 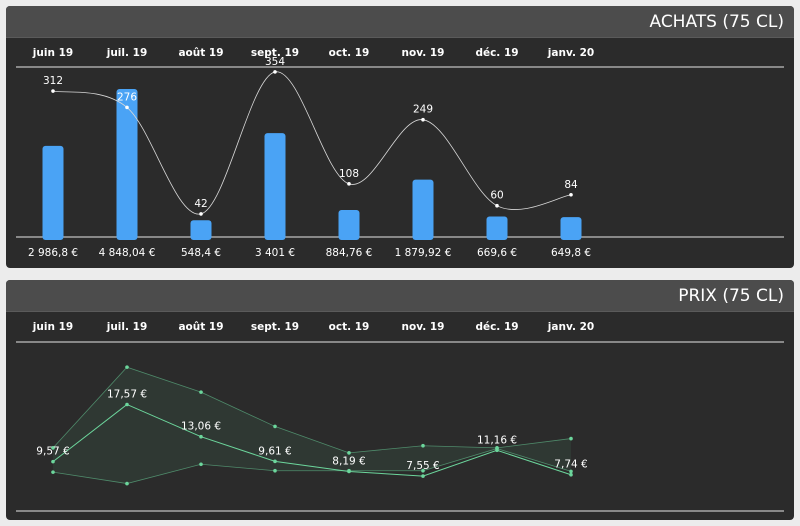 I want to click on prix-label-2: 13,06 €, so click(x=201, y=427).